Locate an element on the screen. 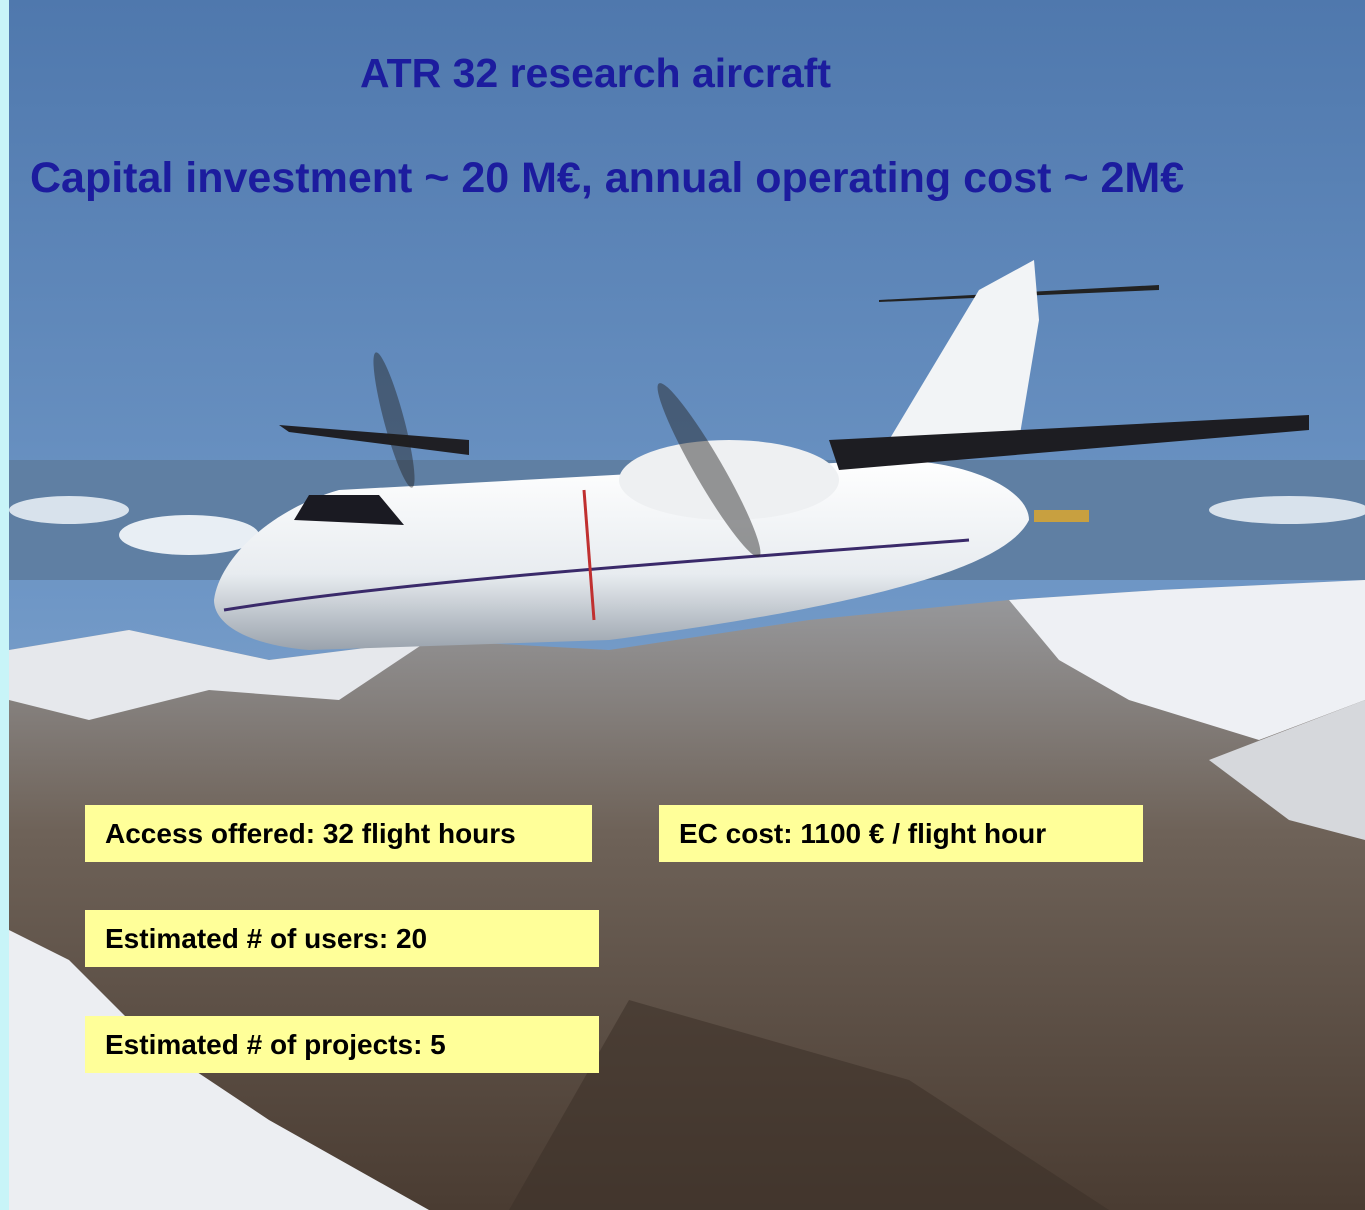 The image size is (1365, 1210). info-box: Estimated # of projects: 5 is located at coordinates (342, 1044).